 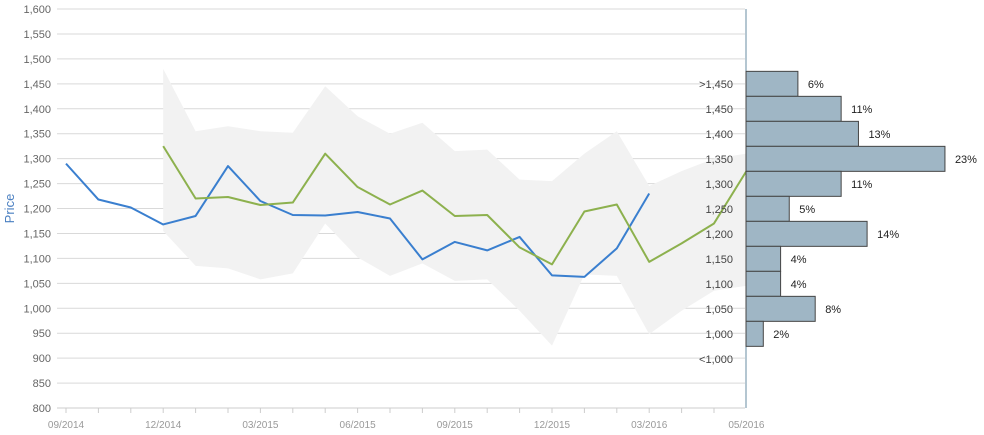 I want to click on distribution-bar-pct: 23%, so click(x=966, y=160).